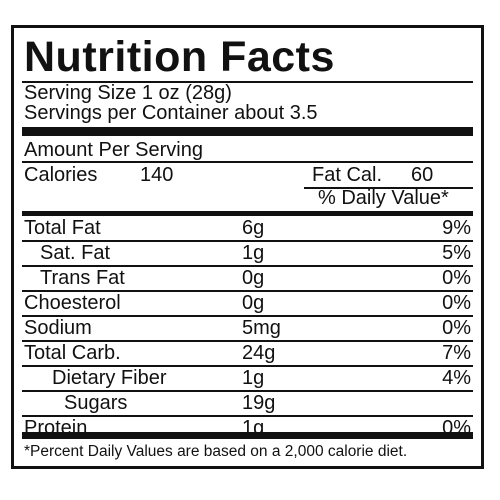  Describe the element at coordinates (109, 378) in the screenshot. I see `nutrient-label: Dietary Fiber` at that location.